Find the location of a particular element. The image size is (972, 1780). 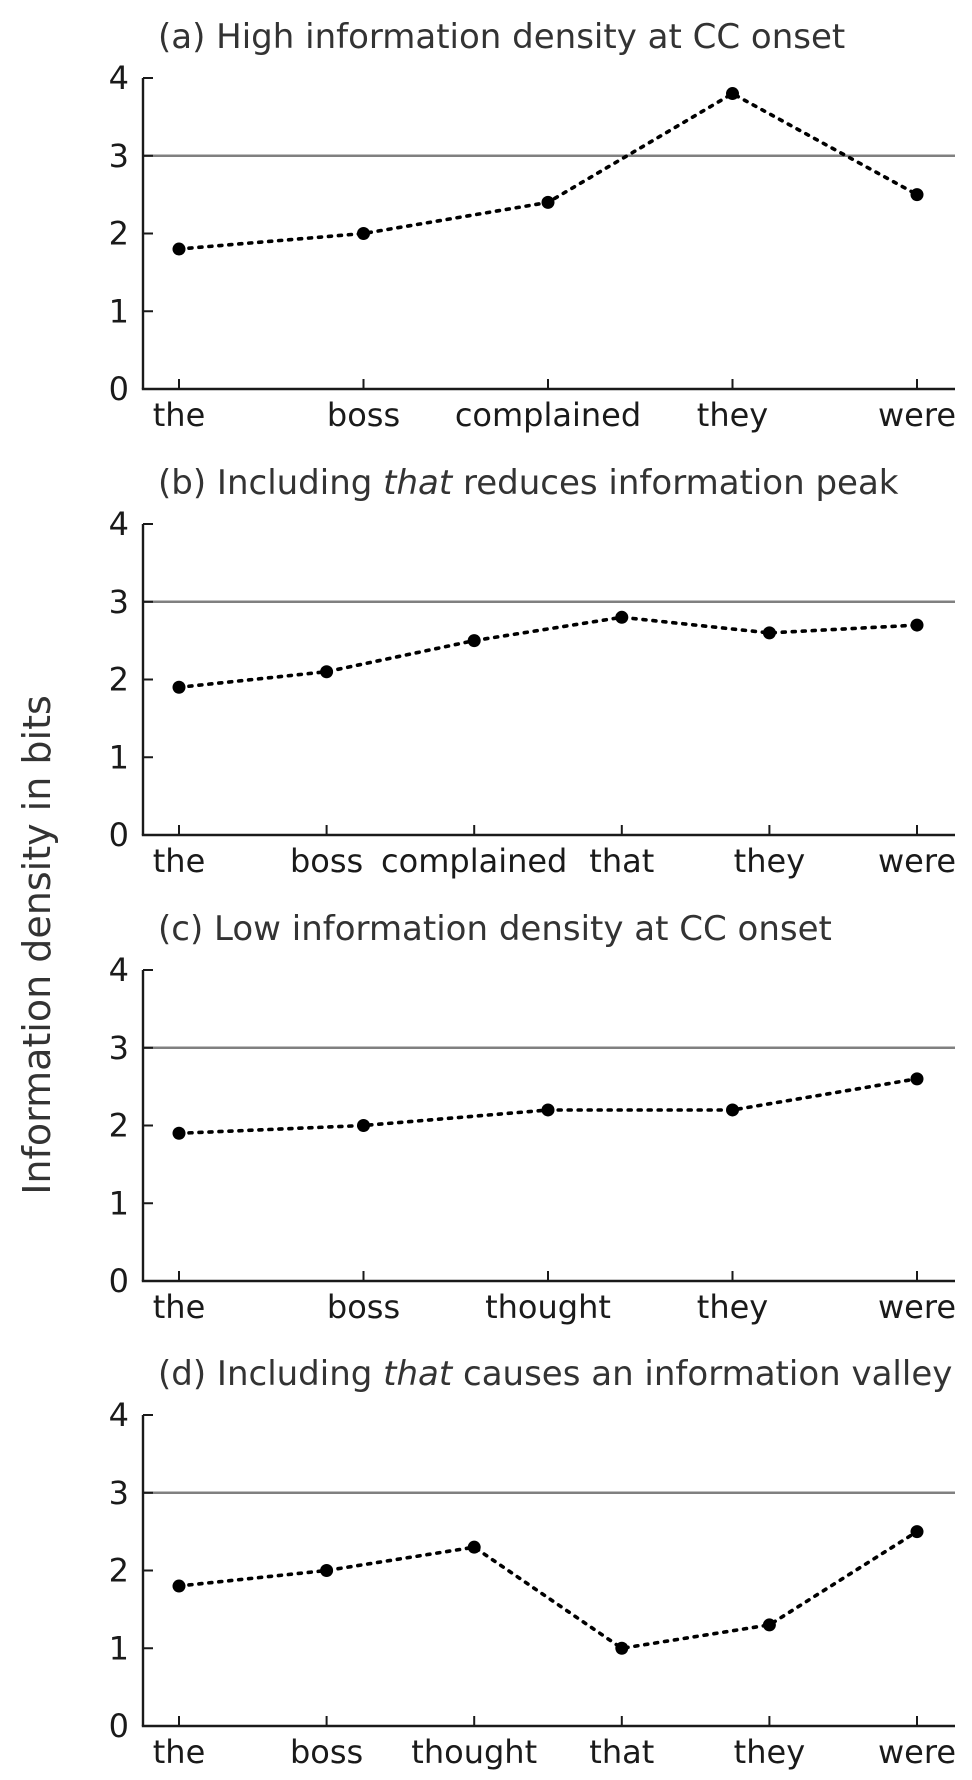

chart-title-part: (a) High information density at CC onset is located at coordinates (501, 37).